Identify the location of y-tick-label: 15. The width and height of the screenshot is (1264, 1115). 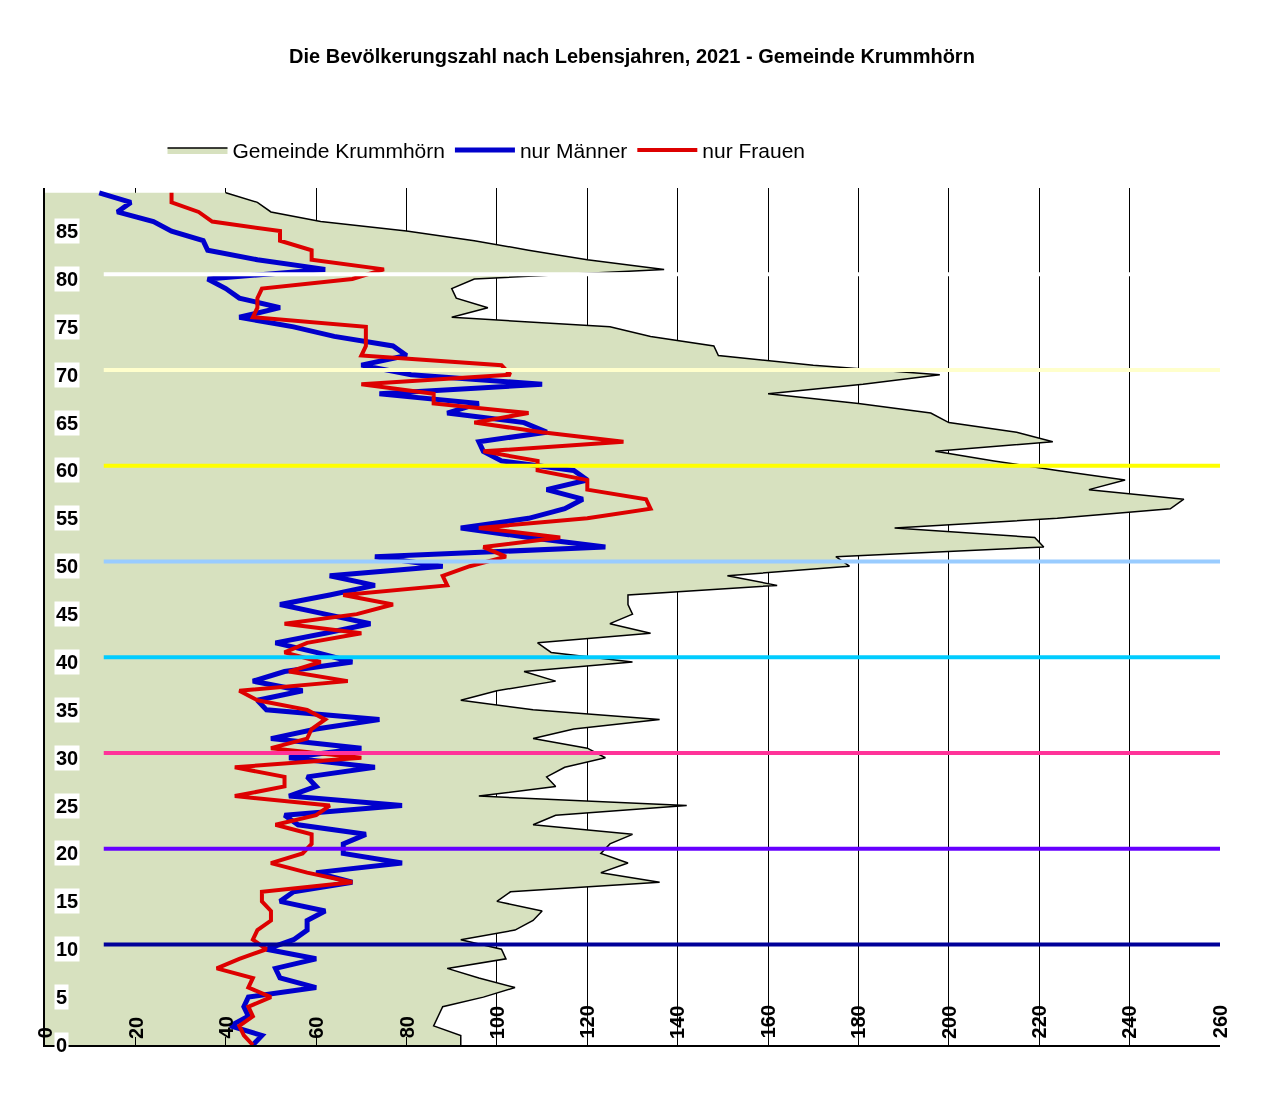
(67, 901).